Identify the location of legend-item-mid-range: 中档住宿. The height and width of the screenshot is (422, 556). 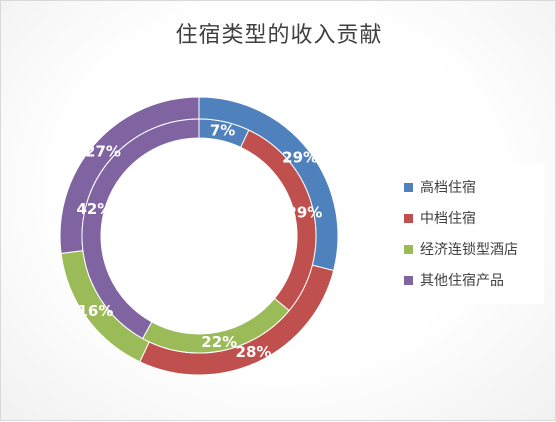
(440, 218).